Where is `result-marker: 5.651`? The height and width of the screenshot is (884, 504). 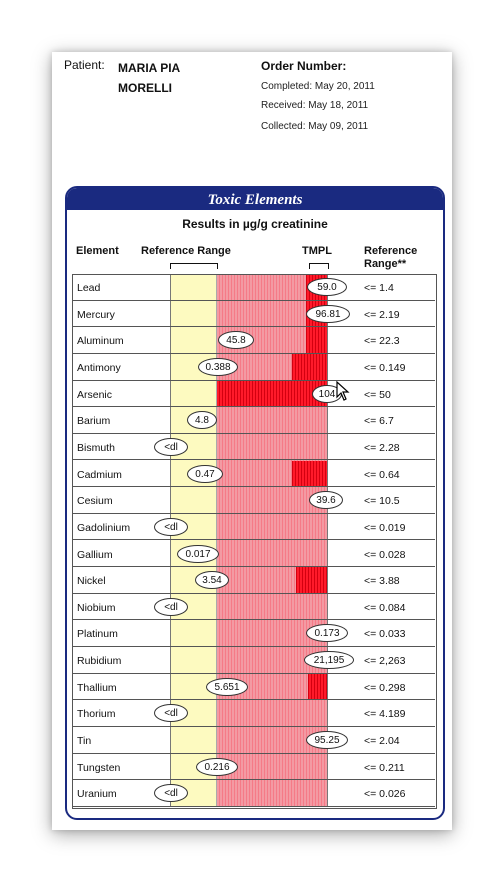 result-marker: 5.651 is located at coordinates (227, 686).